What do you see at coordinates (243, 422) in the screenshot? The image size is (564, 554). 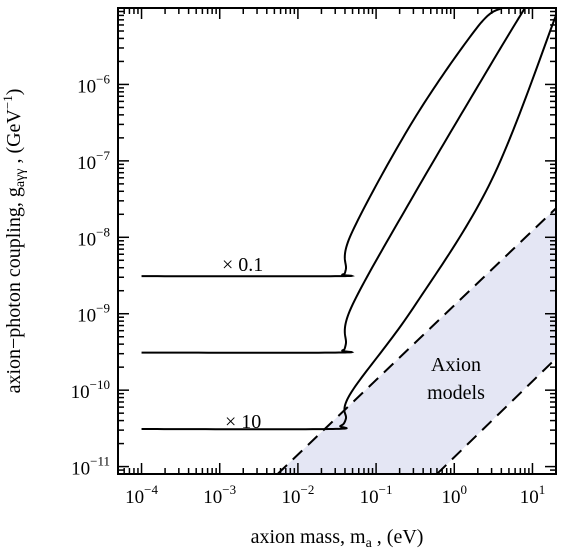 I see `series-label-x10: × 10` at bounding box center [243, 422].